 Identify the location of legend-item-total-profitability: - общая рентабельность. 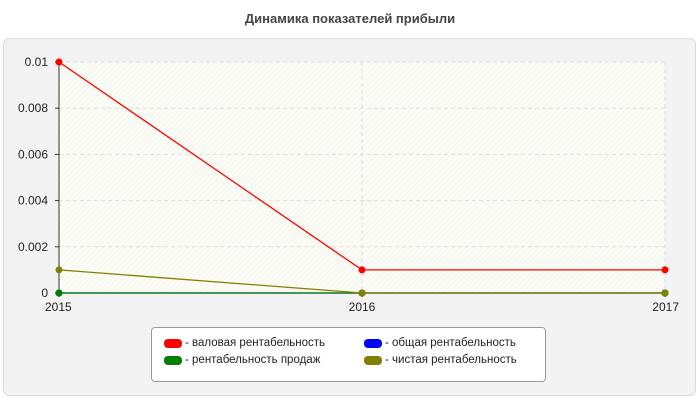
(440, 343).